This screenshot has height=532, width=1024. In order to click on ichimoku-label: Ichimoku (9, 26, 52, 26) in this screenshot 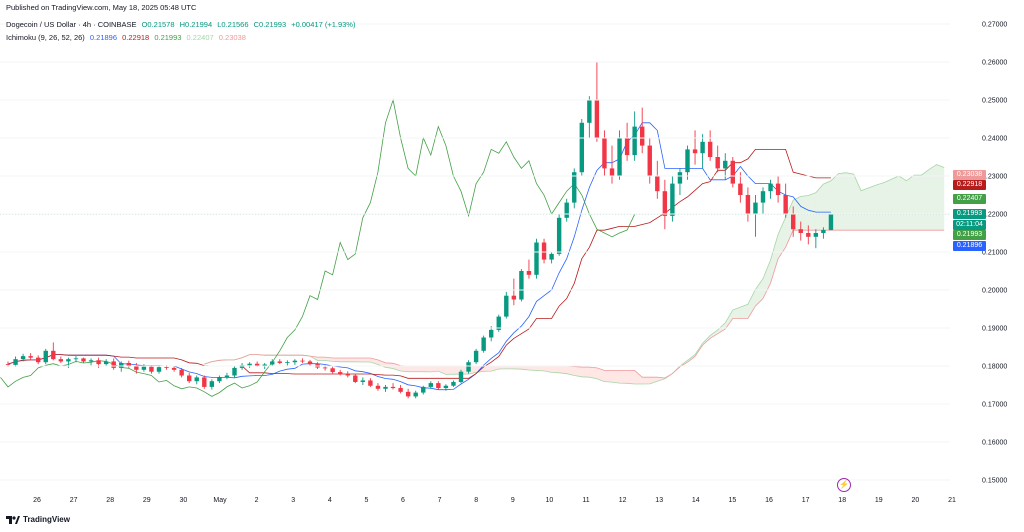, I will do `click(45, 37)`.